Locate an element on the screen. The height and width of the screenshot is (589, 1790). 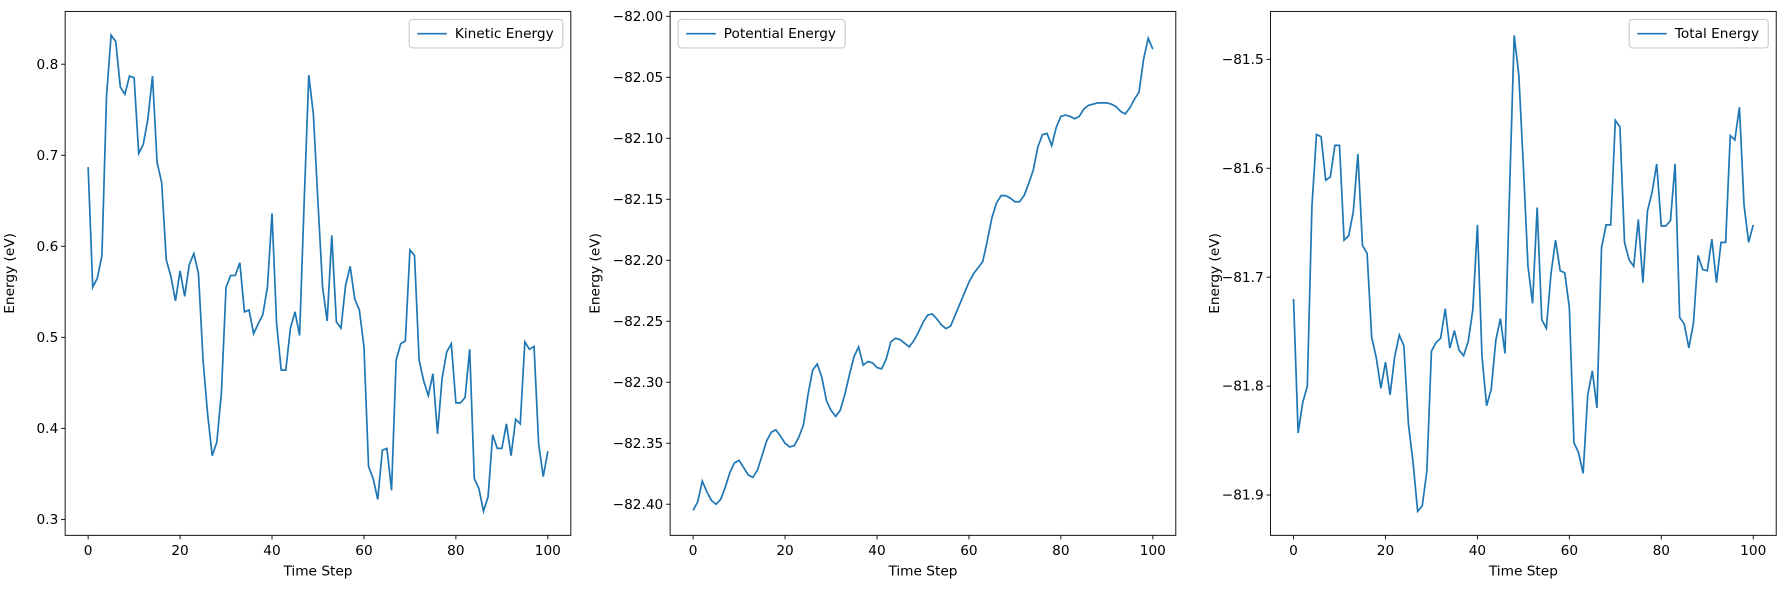
y-tick-label: −82.35 is located at coordinates (638, 444).